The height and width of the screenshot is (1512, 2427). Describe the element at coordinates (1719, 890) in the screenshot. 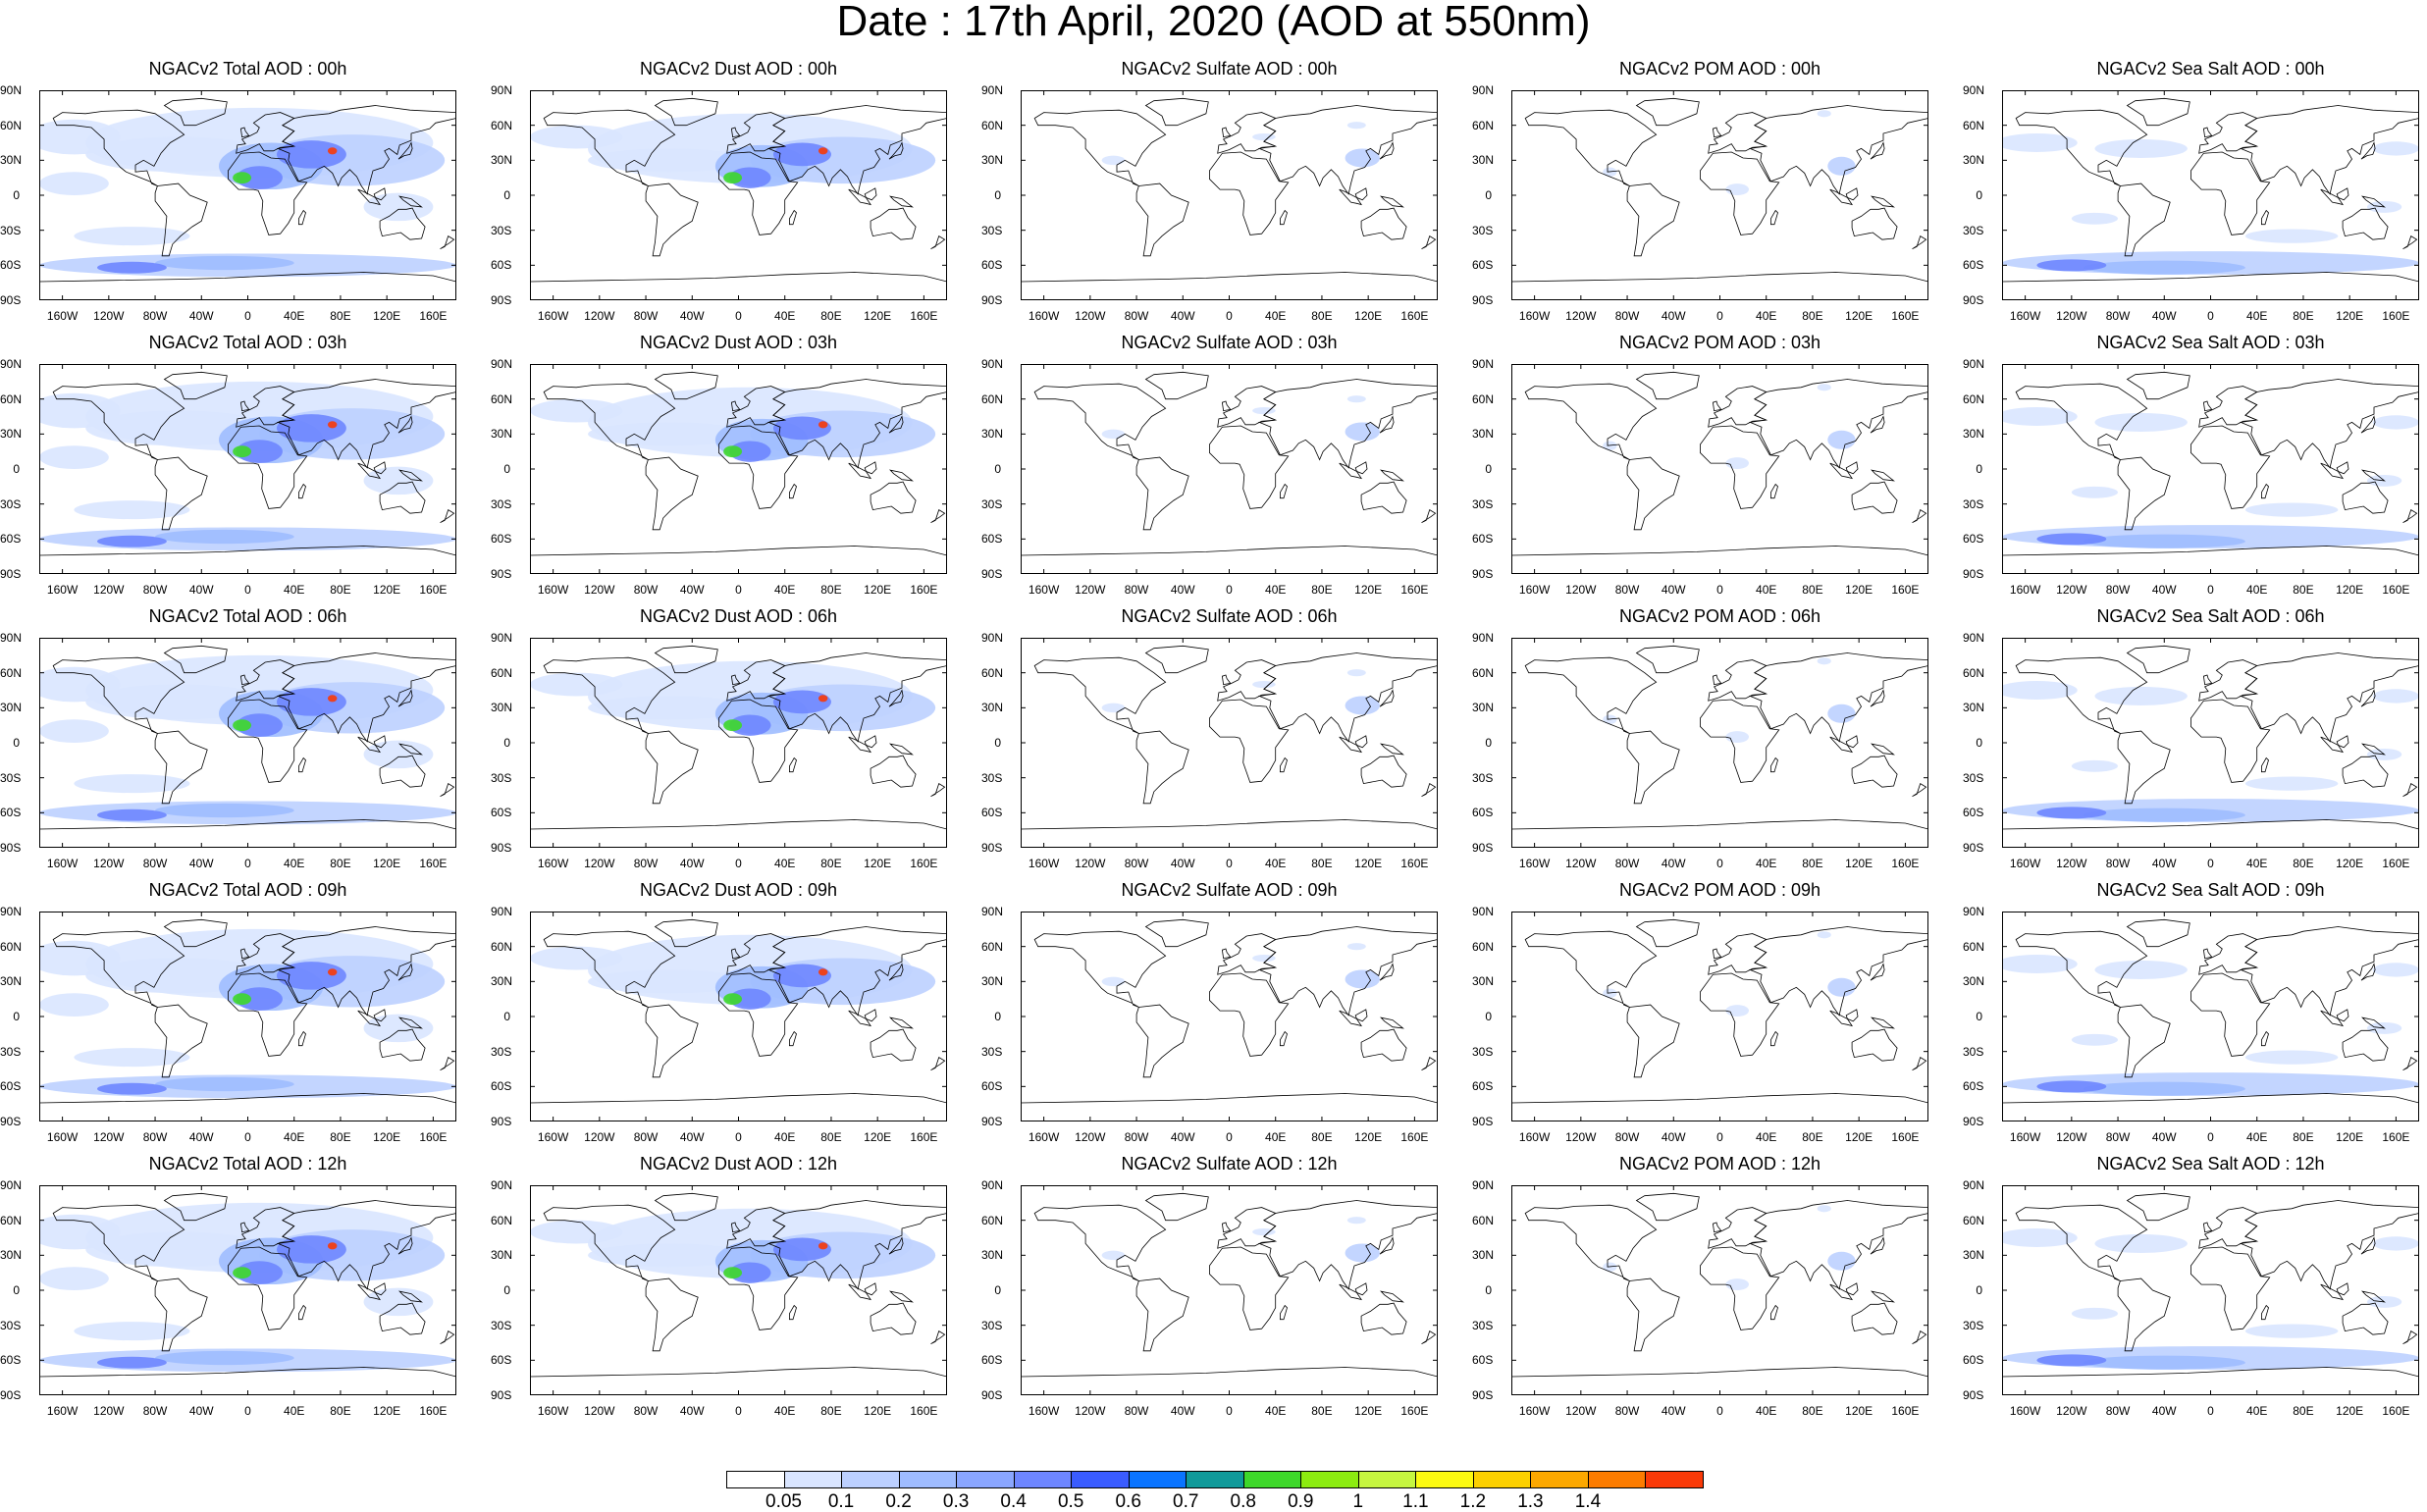

I see `panel-title: NGACv2 POM AOD : 09h` at that location.